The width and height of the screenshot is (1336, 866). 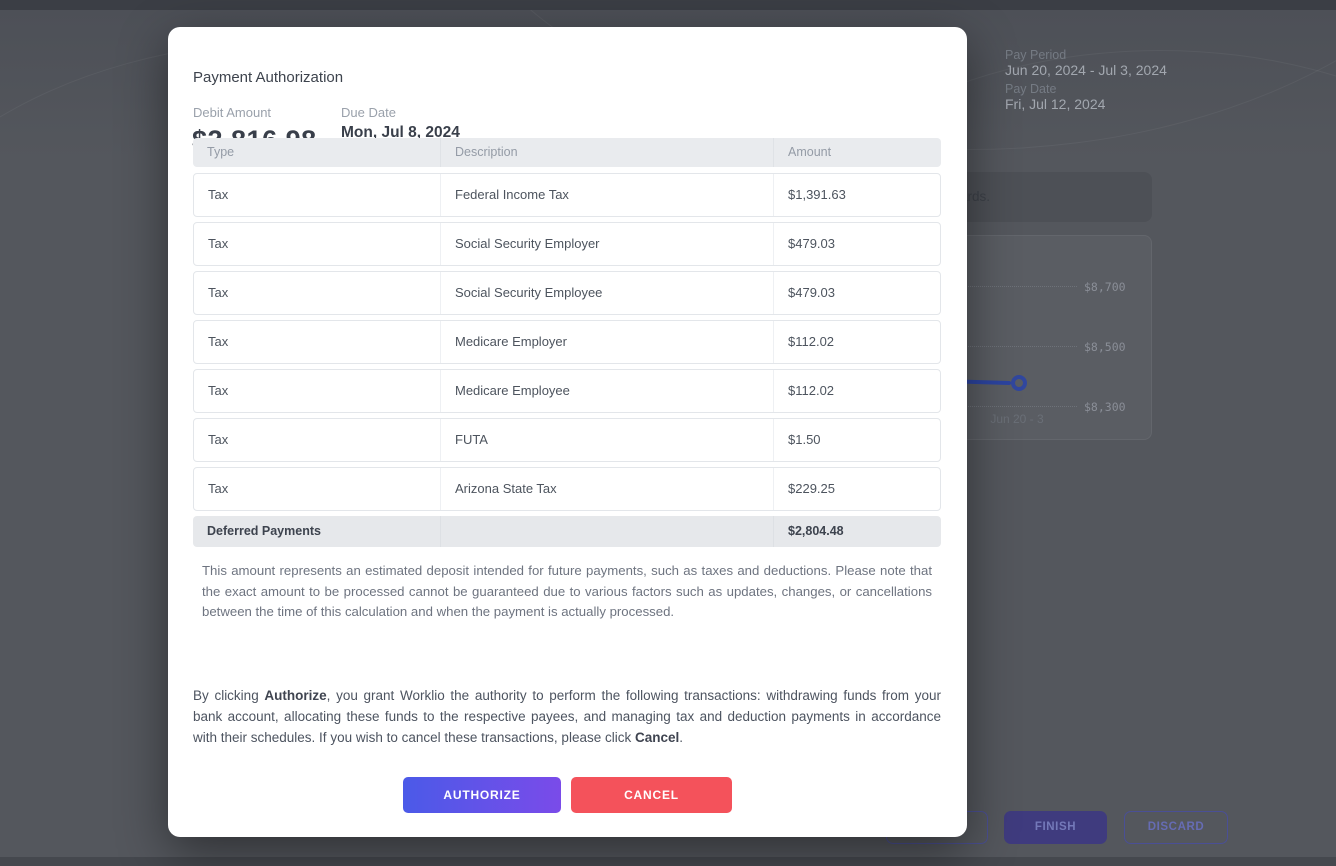 What do you see at coordinates (606, 342) in the screenshot?
I see `cell-description: Medicare Employer` at bounding box center [606, 342].